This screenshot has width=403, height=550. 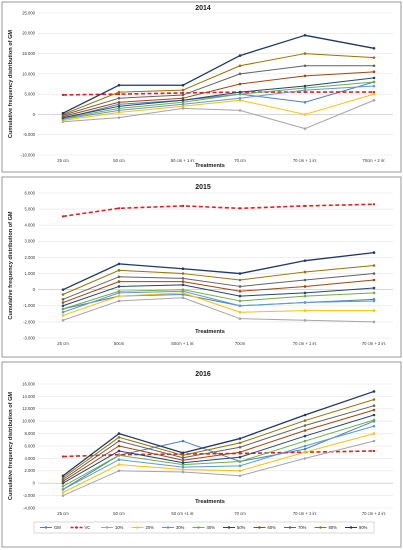 What do you see at coordinates (333, 527) in the screenshot?
I see `legend-label: 80%` at bounding box center [333, 527].